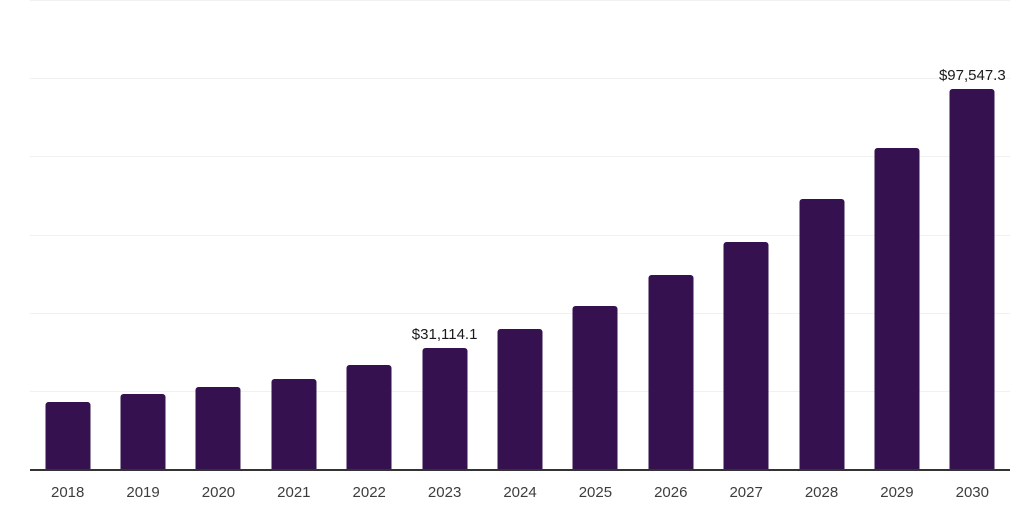 Image resolution: width=1024 pixels, height=512 pixels. Describe the element at coordinates (671, 372) in the screenshot. I see `bar-2026` at that location.